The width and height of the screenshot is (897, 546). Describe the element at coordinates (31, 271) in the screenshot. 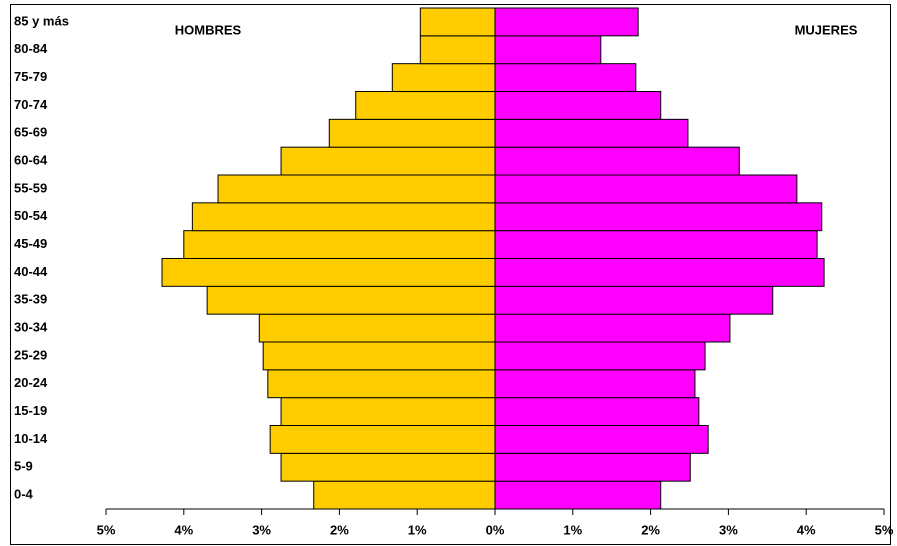

I see `y-tick-label: 40-44` at that location.